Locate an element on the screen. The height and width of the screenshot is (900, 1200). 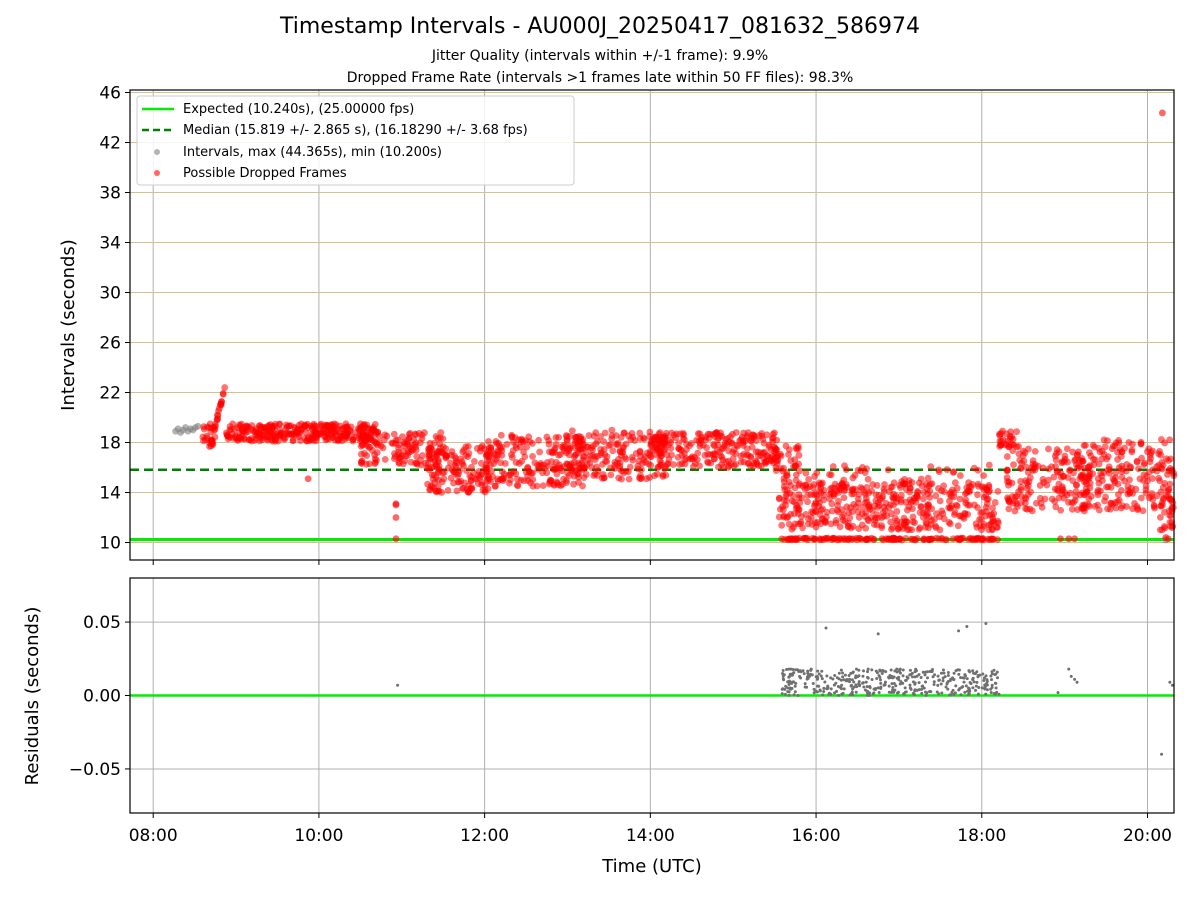
top-ytick-label: 38 is located at coordinates (110, 194).